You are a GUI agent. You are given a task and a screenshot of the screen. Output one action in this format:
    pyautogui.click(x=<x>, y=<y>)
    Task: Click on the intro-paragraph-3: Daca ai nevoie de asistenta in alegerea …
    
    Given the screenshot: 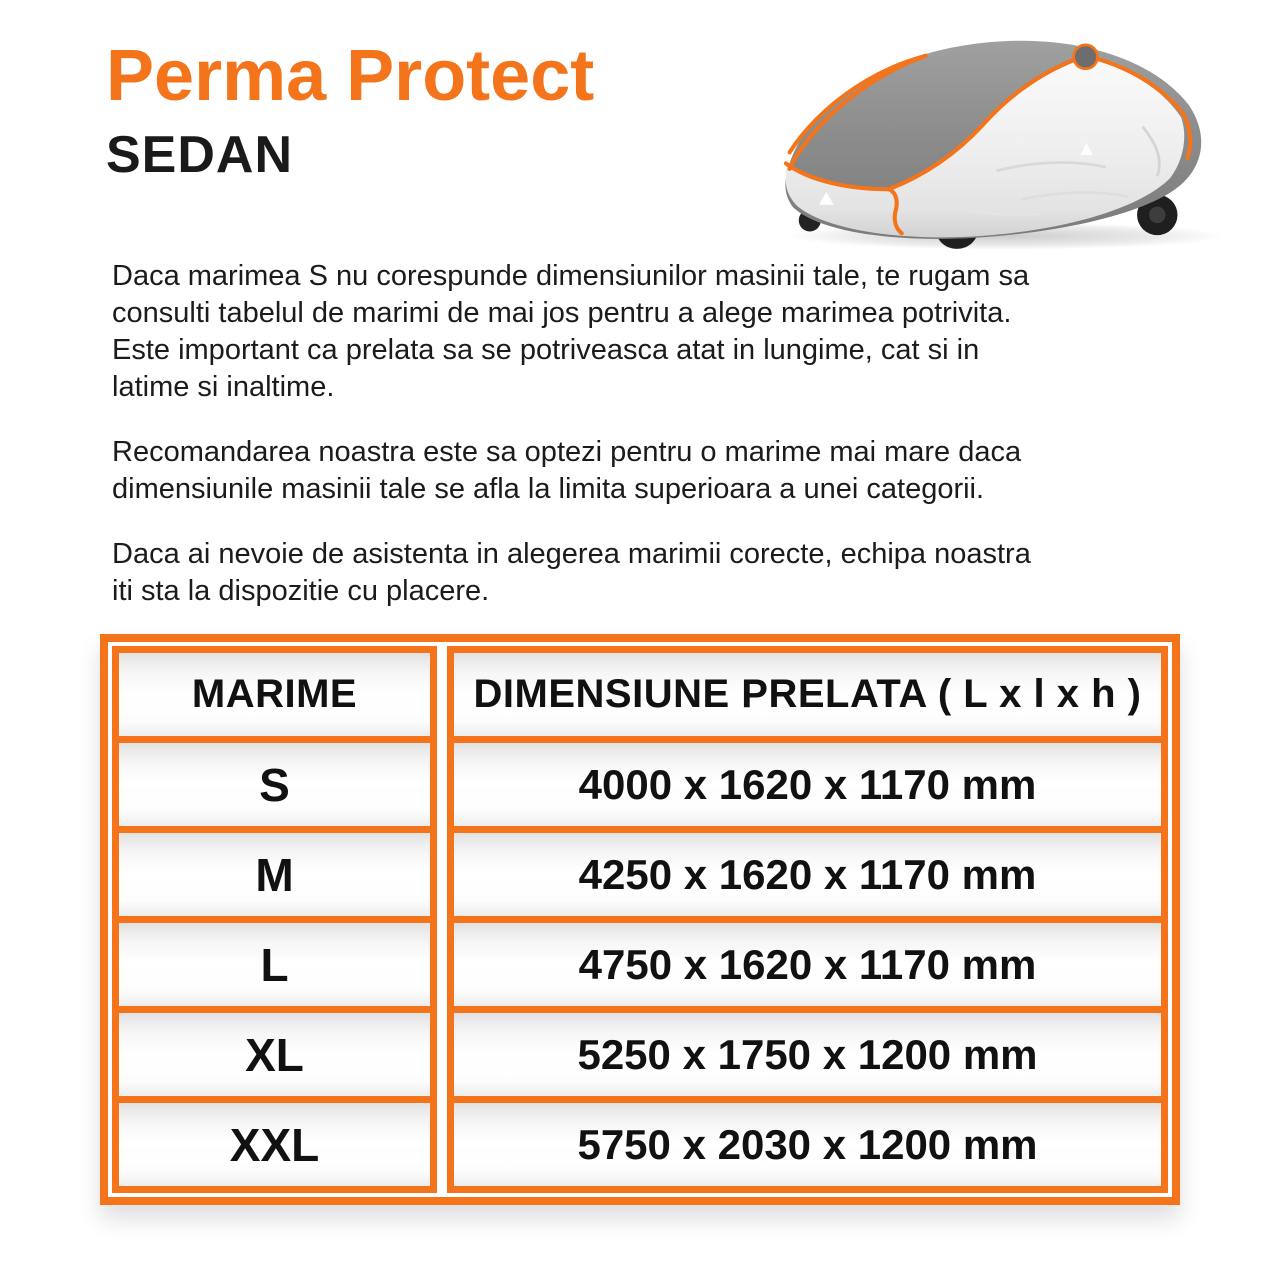 What is the action you would take?
    pyautogui.click(x=657, y=573)
    